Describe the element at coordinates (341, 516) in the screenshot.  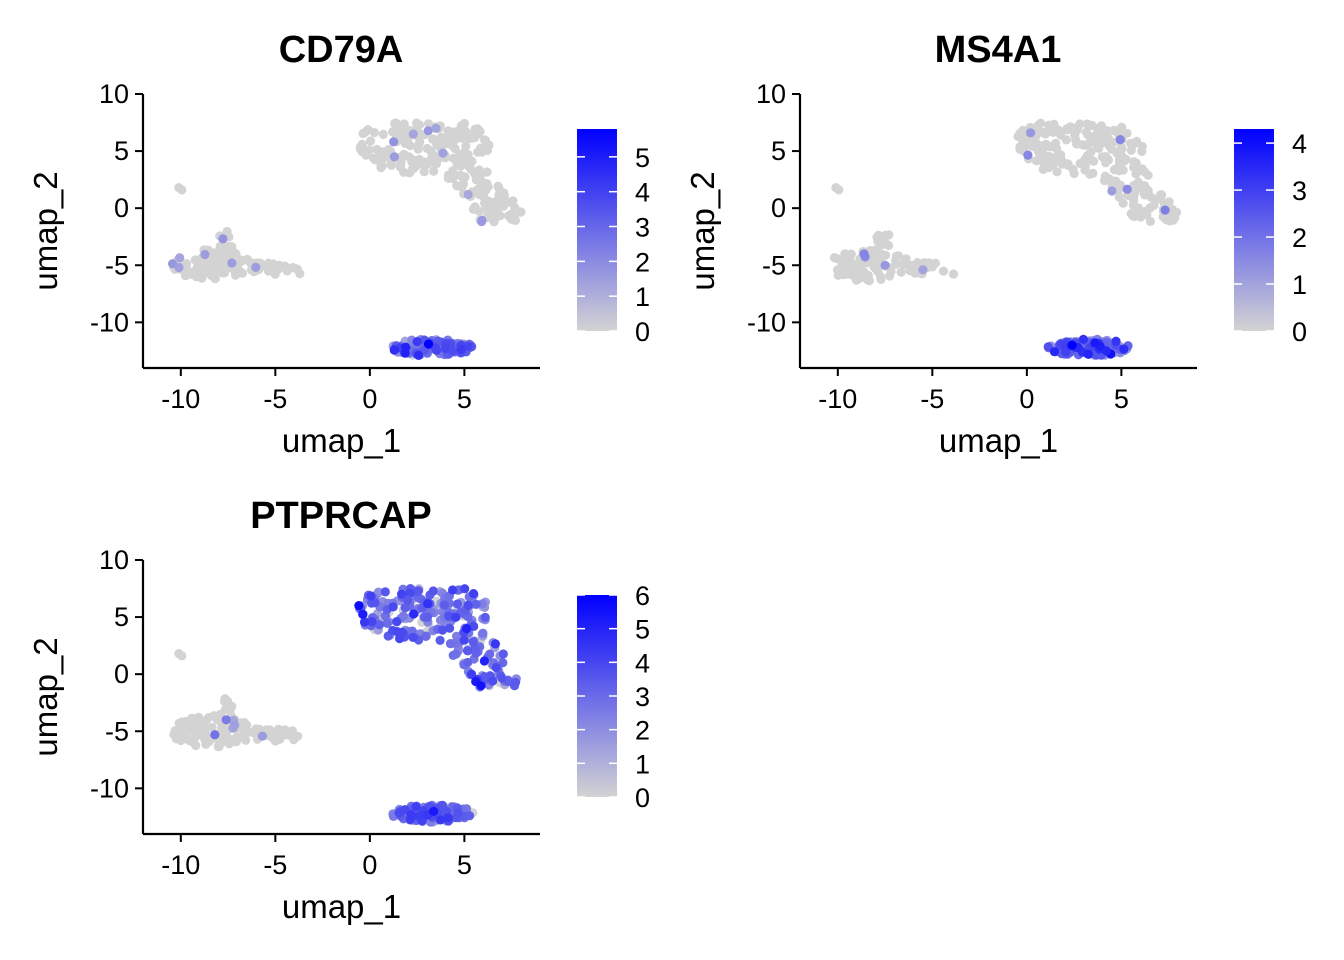
I see `chart-title: PTPRCAP` at that location.